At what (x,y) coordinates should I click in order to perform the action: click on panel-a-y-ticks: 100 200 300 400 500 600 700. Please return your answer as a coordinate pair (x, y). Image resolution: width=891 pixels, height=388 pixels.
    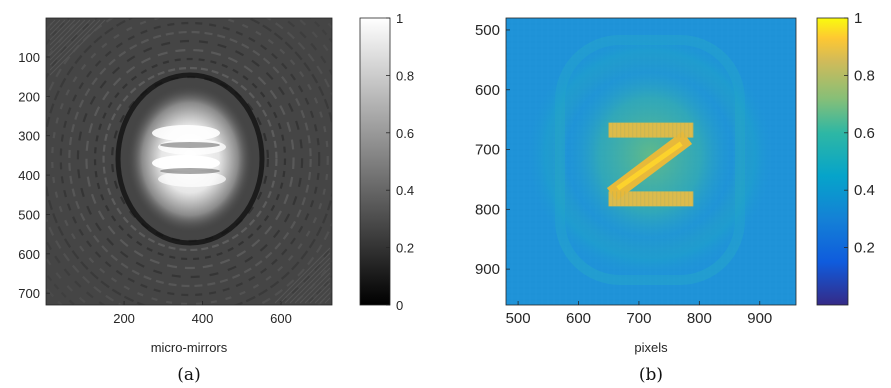
    Looking at the image, I should click on (34, 175).